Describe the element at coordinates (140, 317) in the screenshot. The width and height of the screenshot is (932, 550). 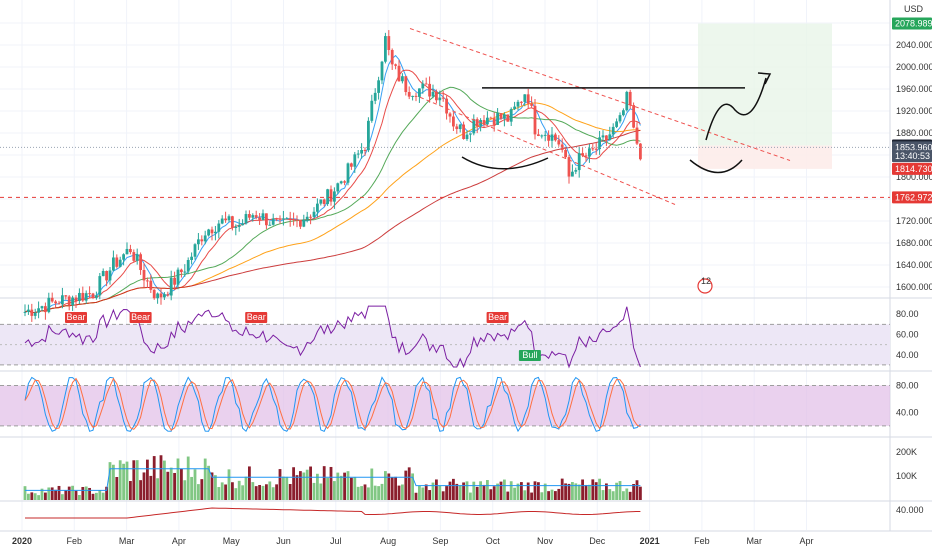
I see `signal-badge` at that location.